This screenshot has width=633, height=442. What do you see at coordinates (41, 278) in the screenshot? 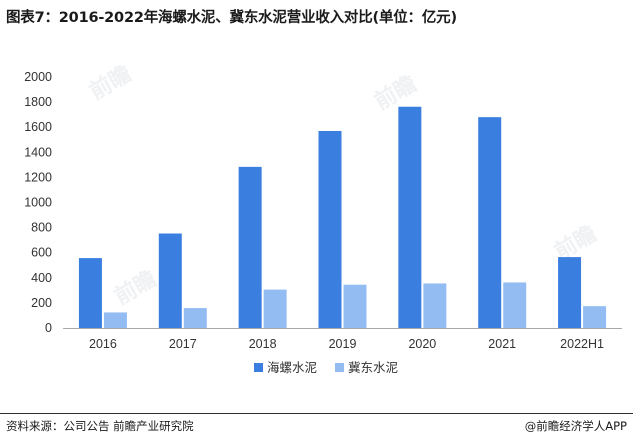
I see `y-tick-label: 400` at bounding box center [41, 278].